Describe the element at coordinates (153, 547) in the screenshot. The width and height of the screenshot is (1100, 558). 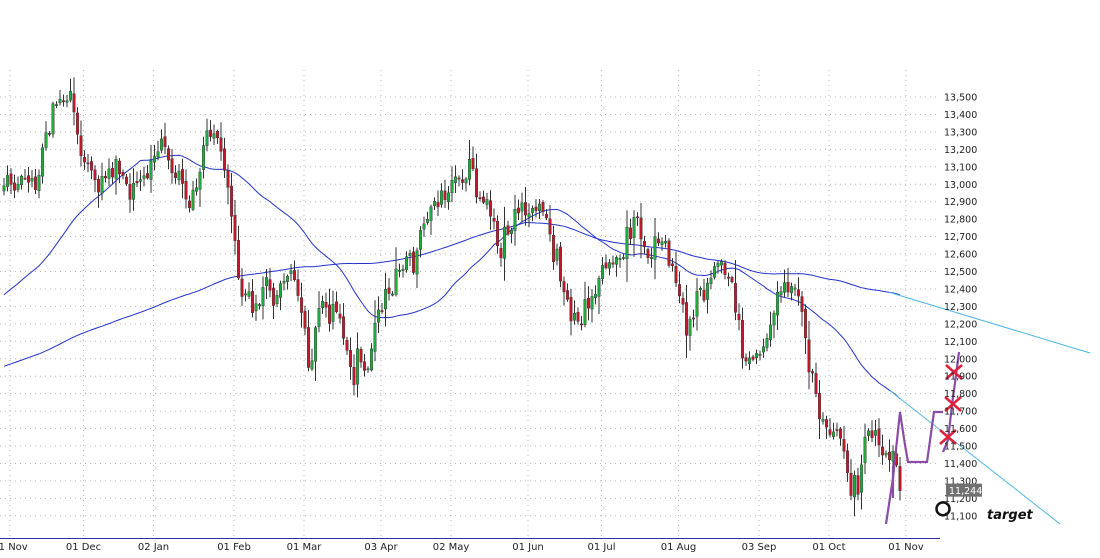
I see `x-tick-label: 02 Jan` at that location.